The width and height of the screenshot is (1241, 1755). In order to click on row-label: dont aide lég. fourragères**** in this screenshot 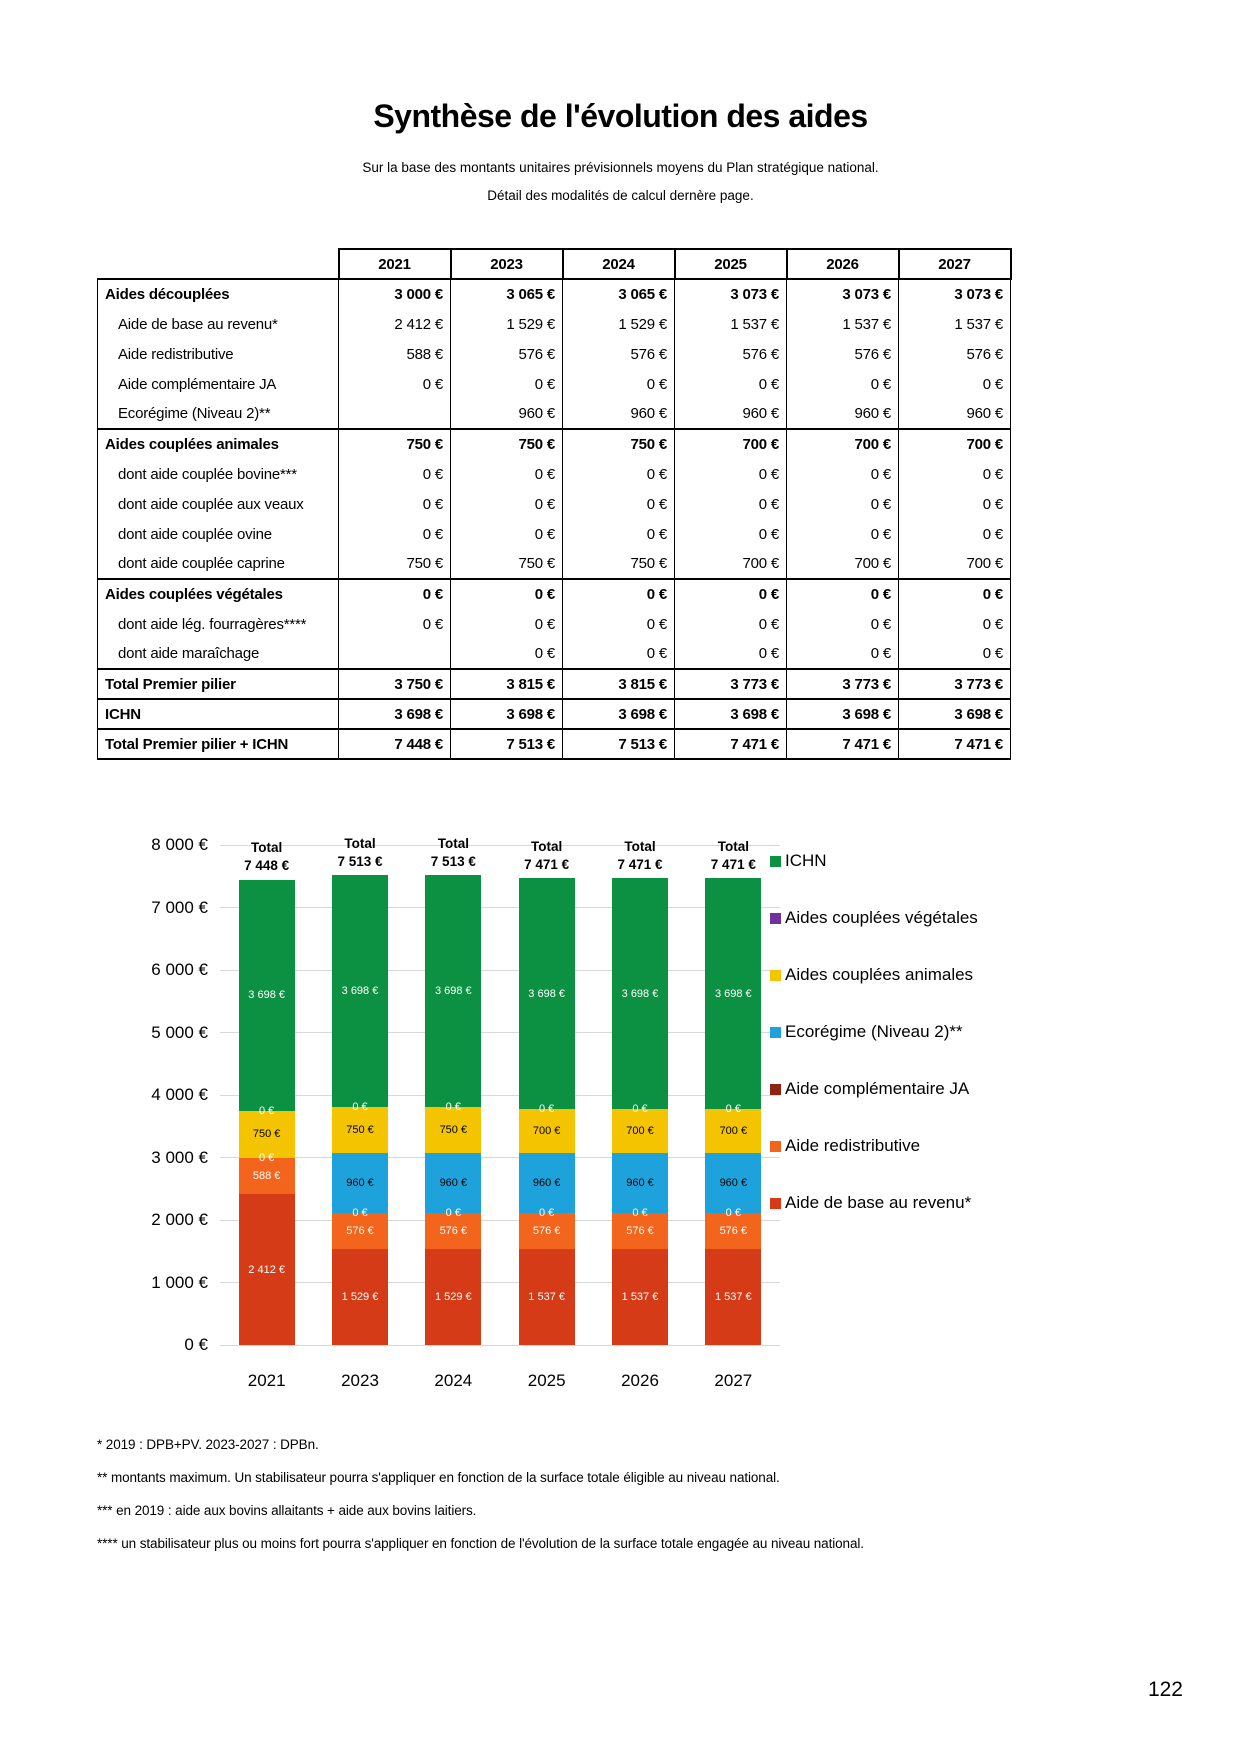, I will do `click(218, 624)`.